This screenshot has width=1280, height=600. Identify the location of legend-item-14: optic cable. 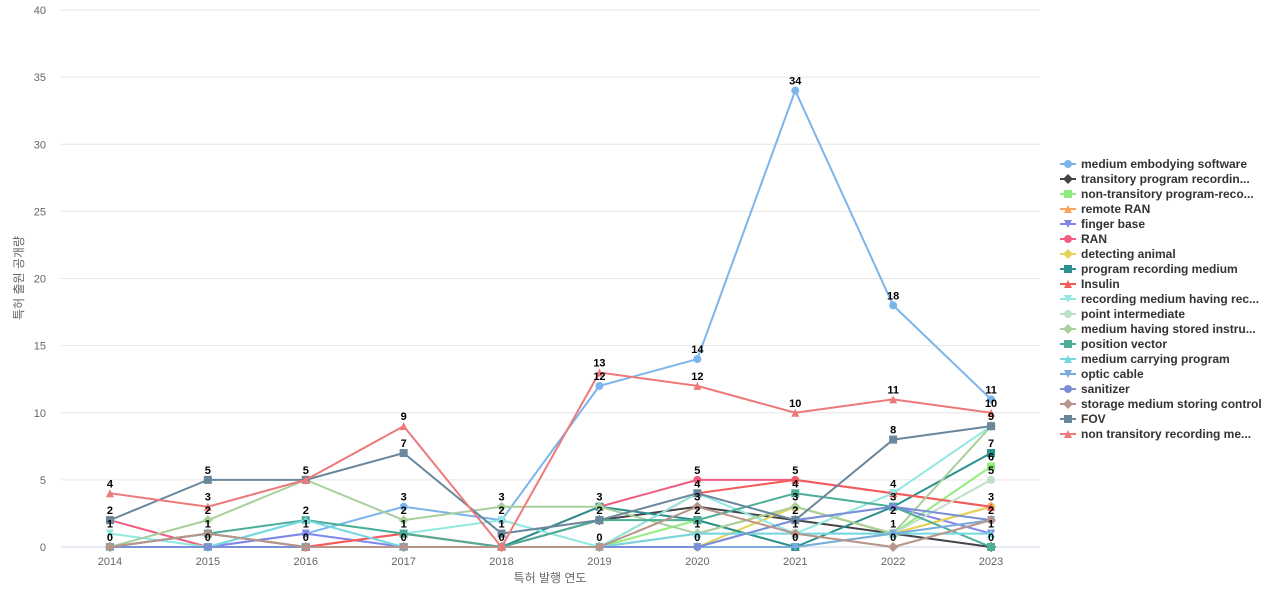
(1102, 374).